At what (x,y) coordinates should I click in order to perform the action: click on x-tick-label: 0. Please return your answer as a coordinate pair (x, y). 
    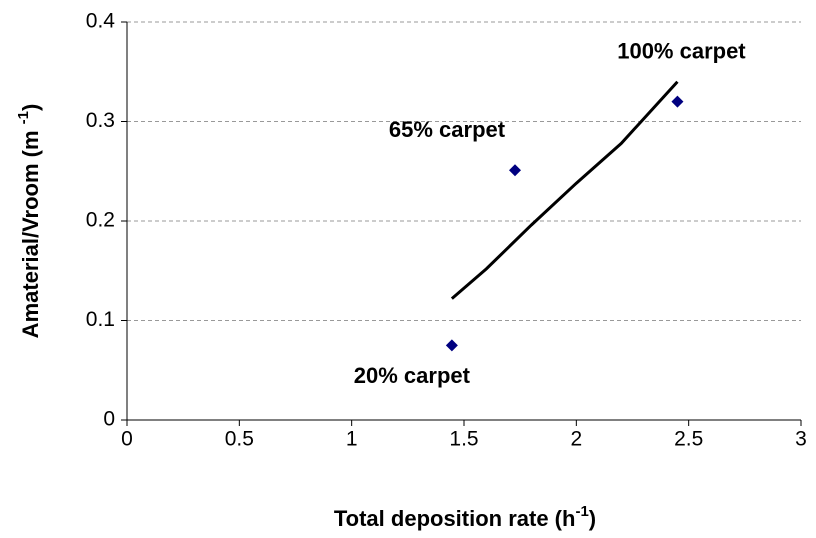
    Looking at the image, I should click on (127, 439).